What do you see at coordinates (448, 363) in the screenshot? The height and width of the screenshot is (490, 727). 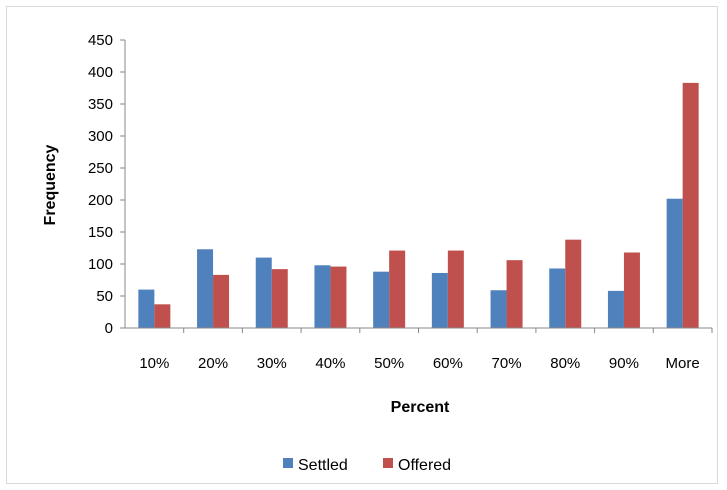 I see `x-tick-label: 60%` at bounding box center [448, 363].